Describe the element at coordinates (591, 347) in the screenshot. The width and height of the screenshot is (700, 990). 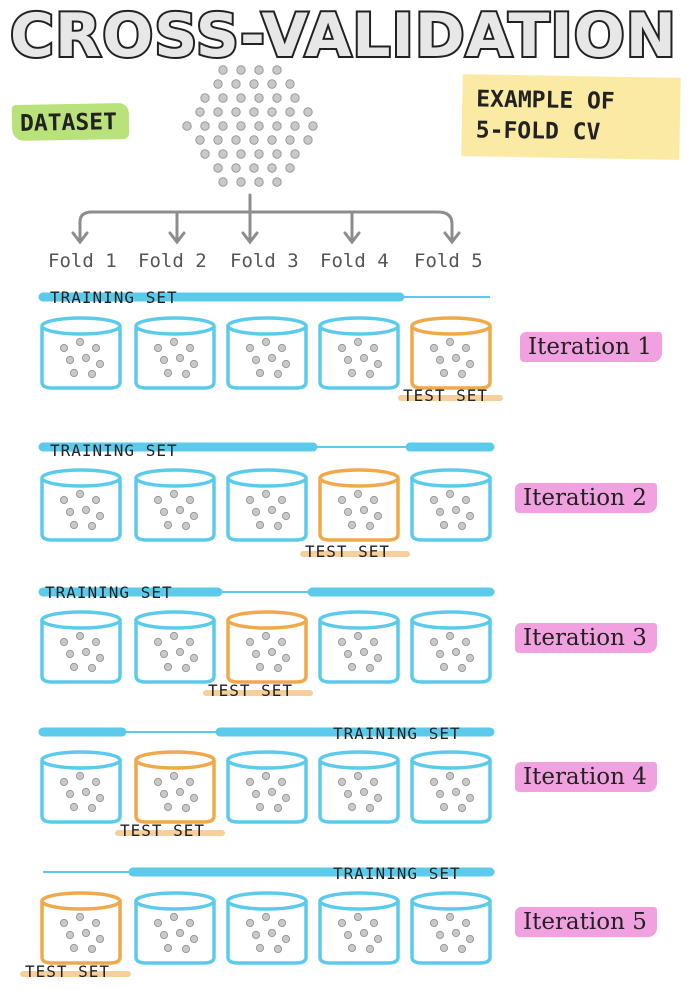
I see `iteration-label-1: Iteration 1` at that location.